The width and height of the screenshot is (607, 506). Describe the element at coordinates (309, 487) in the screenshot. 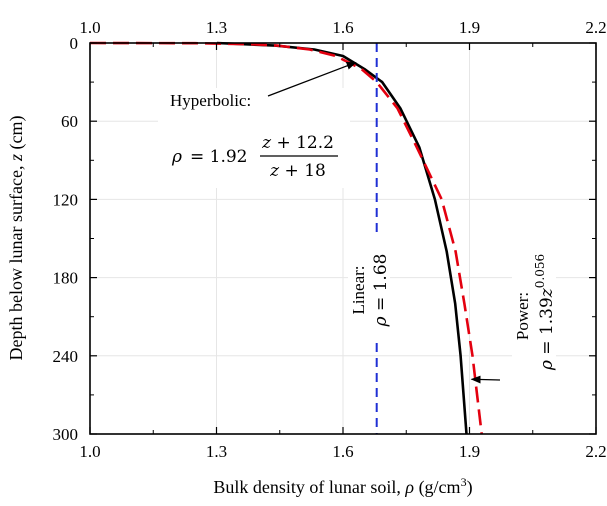

I see `x-axis-title-text: Bulk density of lunar soil,` at that location.